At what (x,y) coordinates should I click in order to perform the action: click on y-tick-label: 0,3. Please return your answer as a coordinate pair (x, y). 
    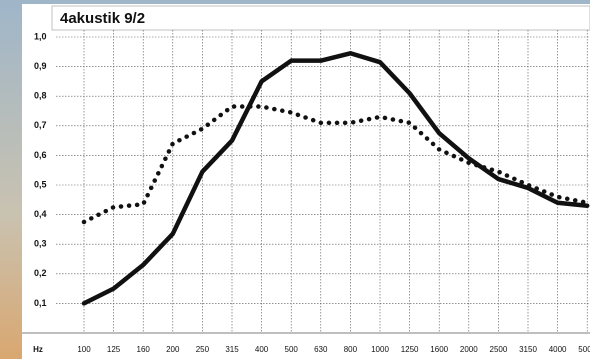
    Looking at the image, I should click on (40, 244).